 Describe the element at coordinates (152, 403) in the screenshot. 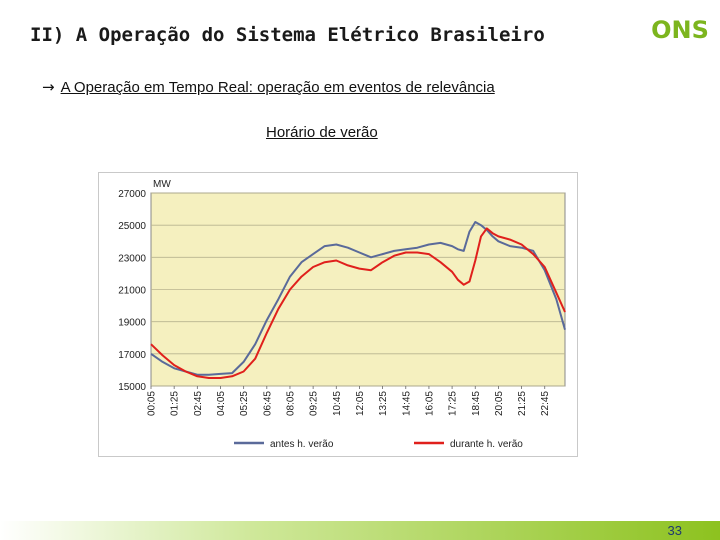

I see `x-tick-label: 00:05` at that location.